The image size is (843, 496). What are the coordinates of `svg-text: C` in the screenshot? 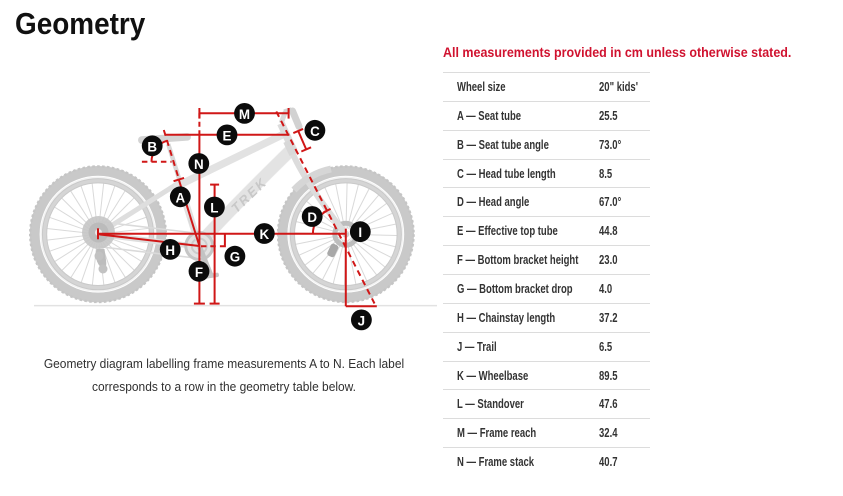 It's located at (315, 131).